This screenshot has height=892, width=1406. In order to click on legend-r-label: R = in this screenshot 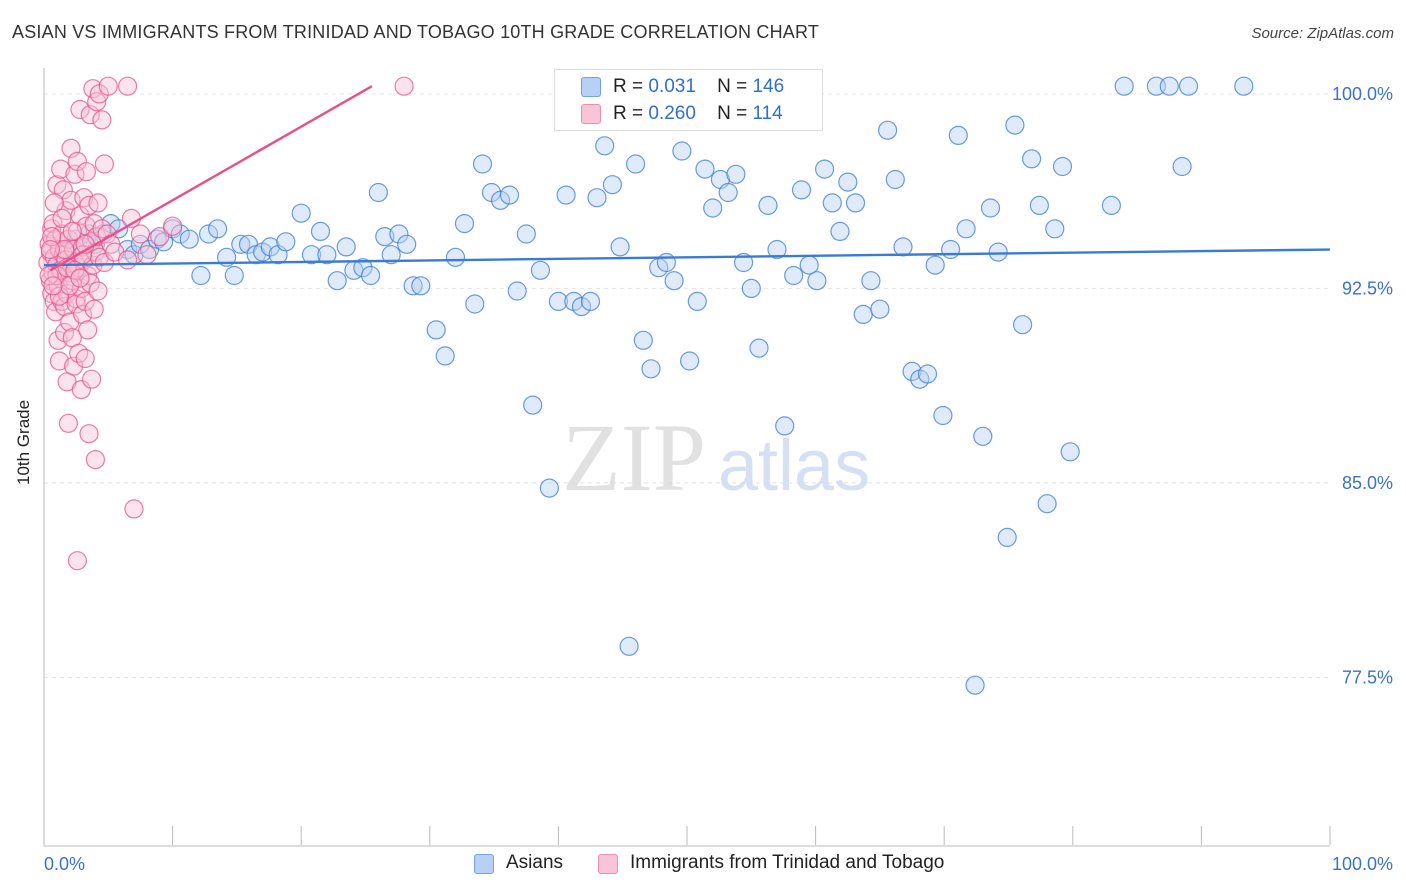, I will do `click(628, 86)`.